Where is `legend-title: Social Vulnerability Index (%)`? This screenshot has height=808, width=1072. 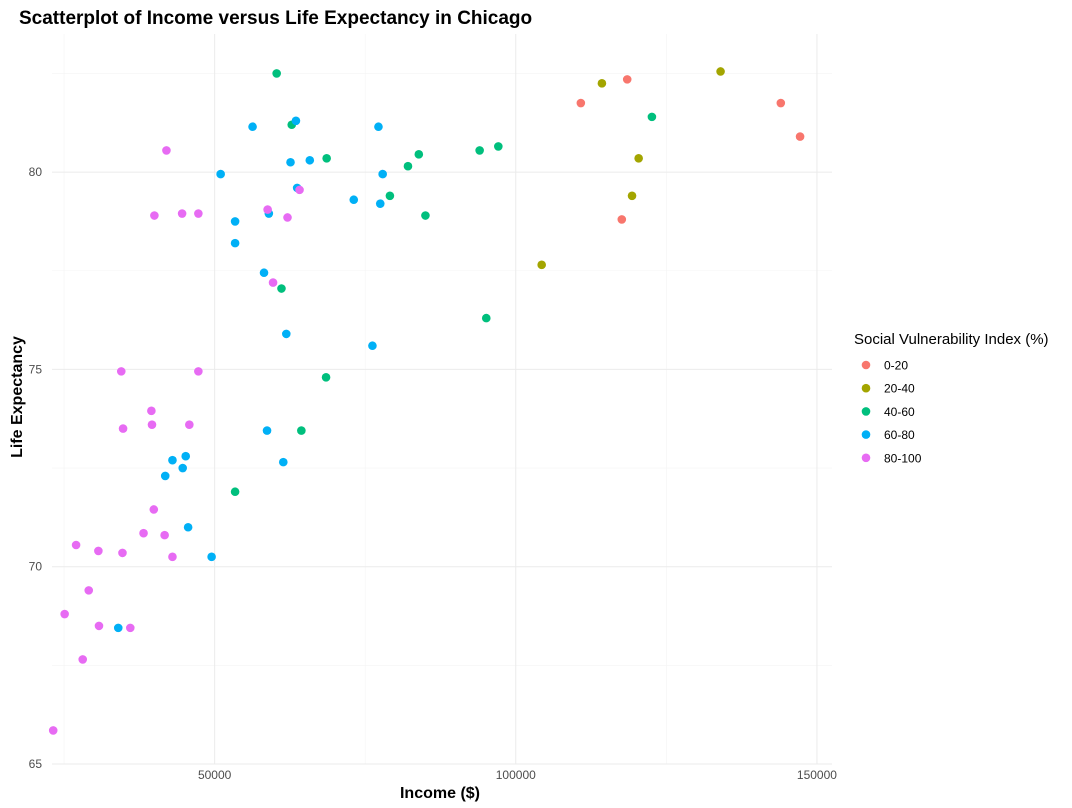 legend-title: Social Vulnerability Index (%) is located at coordinates (951, 339).